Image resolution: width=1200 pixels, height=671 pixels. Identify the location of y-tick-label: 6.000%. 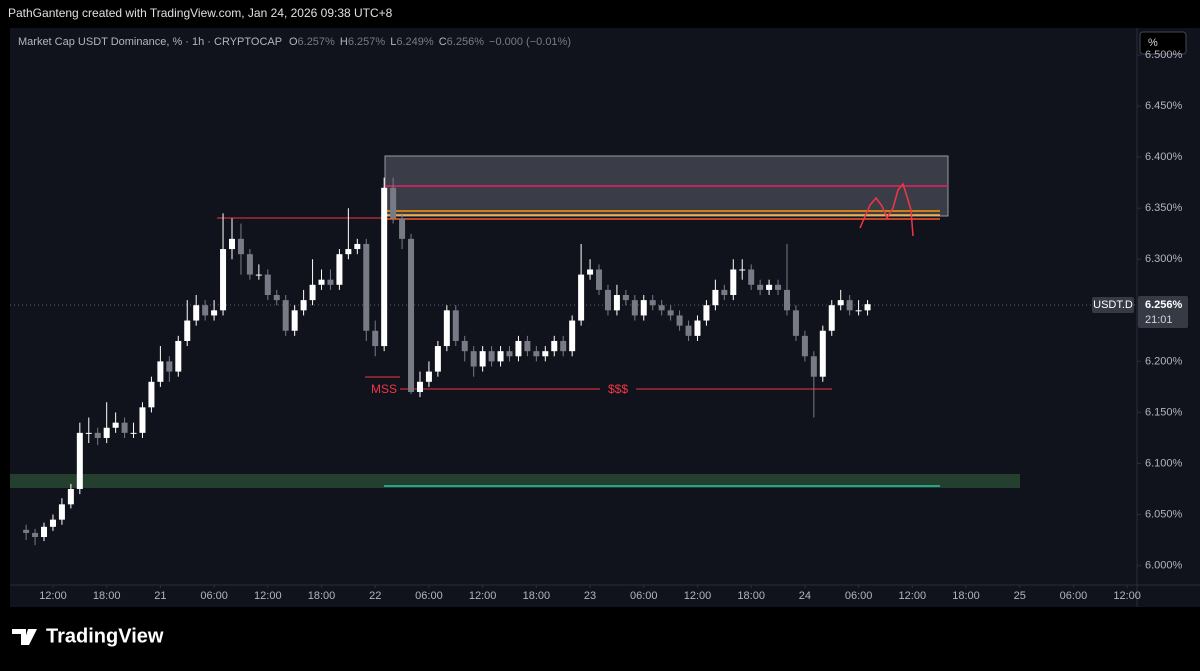
(1164, 566).